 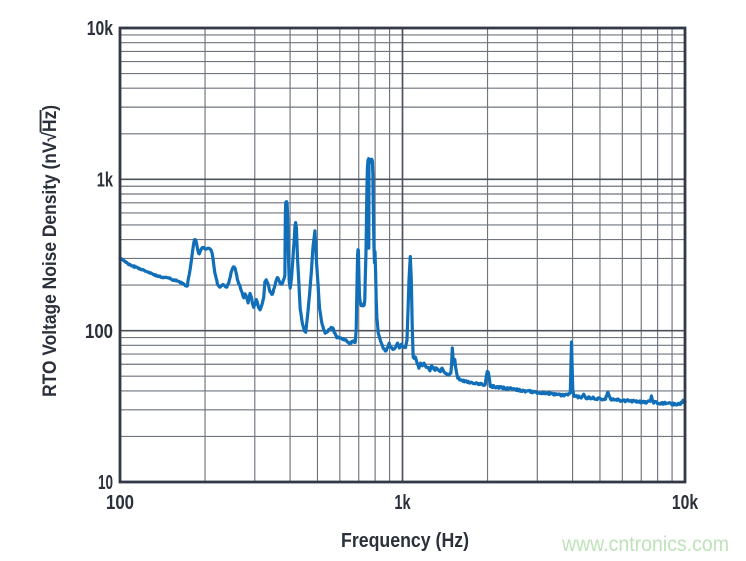 I want to click on svg-text: 10, so click(x=105, y=483).